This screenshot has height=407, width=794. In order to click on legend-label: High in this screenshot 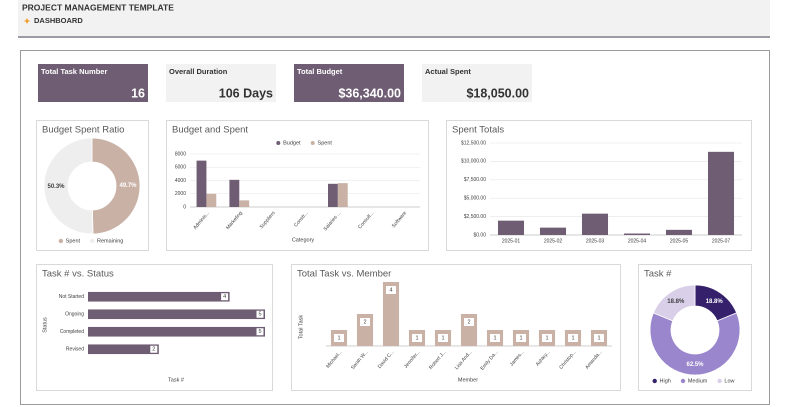, I will do `click(665, 381)`.